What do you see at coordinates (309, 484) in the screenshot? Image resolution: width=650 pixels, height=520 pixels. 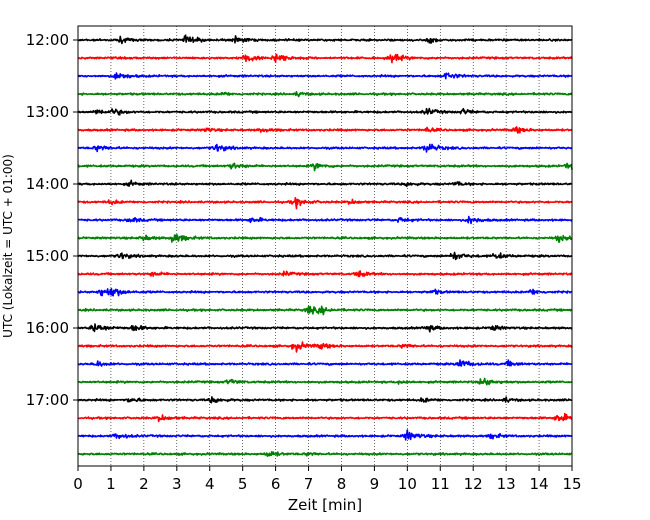 I see `x-tick-label-7: 7` at bounding box center [309, 484].